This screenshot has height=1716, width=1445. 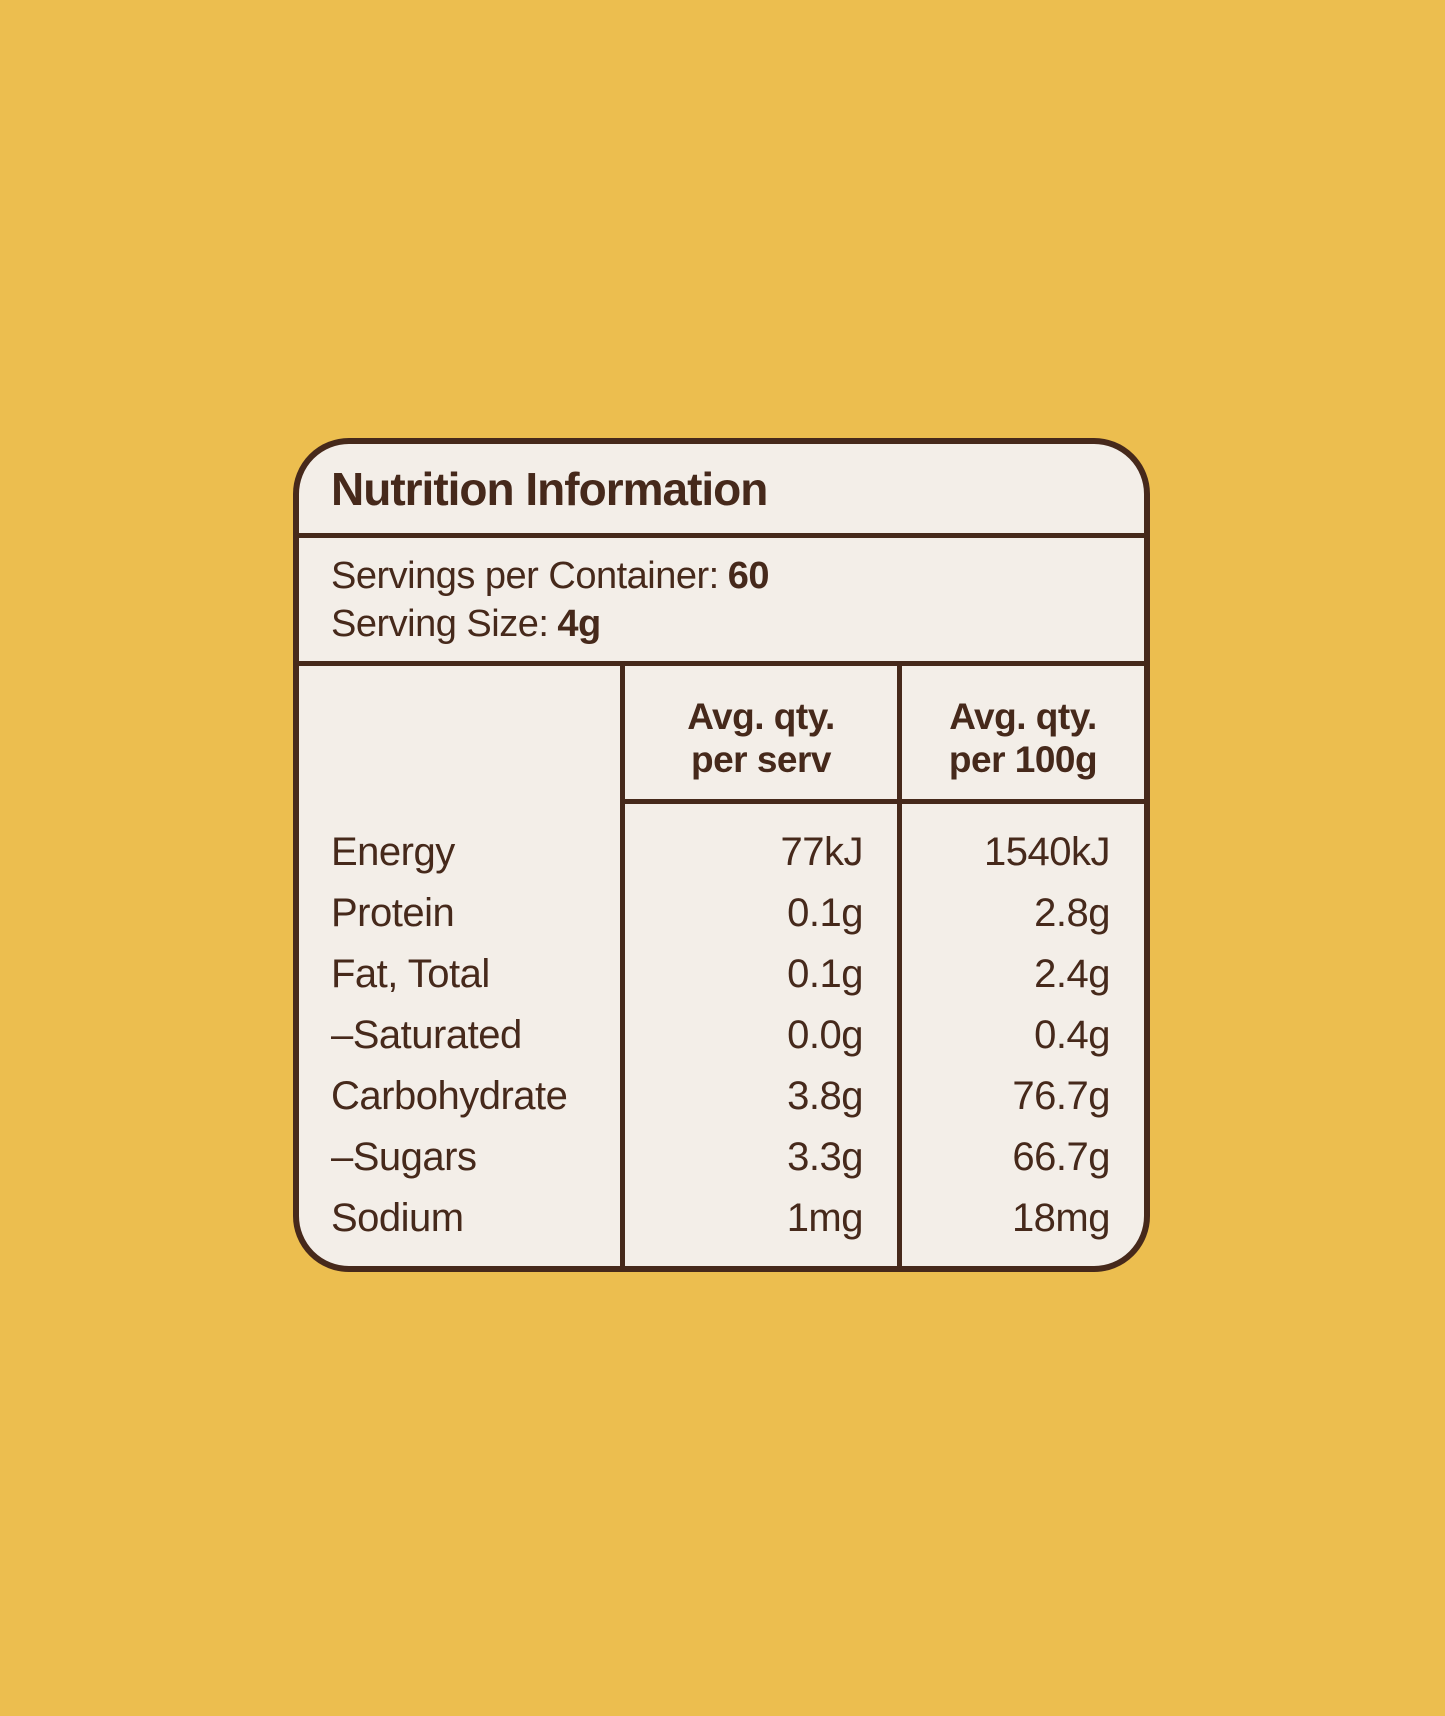 What do you see at coordinates (825, 1035) in the screenshot?
I see `saturated-per-serv: 0.0g` at bounding box center [825, 1035].